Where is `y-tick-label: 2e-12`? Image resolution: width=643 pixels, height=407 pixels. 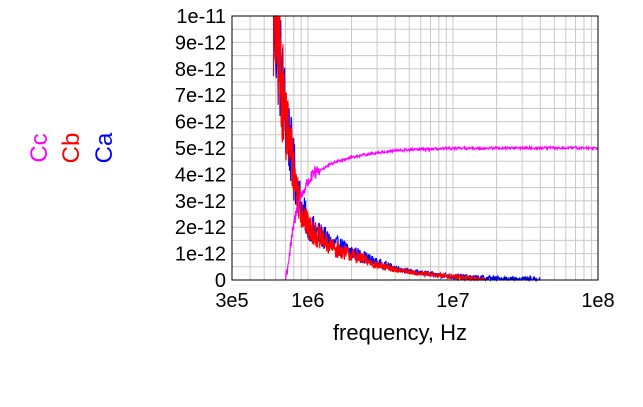
y-tick-label: 2e-12 is located at coordinates (200, 228).